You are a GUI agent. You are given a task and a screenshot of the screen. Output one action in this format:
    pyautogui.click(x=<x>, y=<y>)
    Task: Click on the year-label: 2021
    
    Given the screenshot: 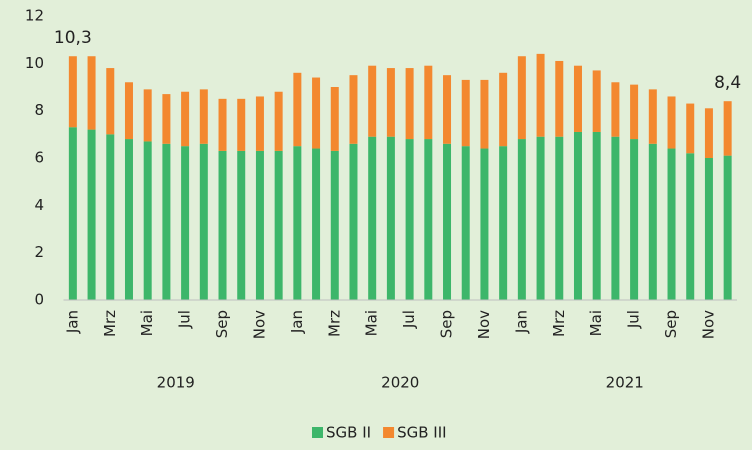 What is the action you would take?
    pyautogui.click(x=625, y=383)
    